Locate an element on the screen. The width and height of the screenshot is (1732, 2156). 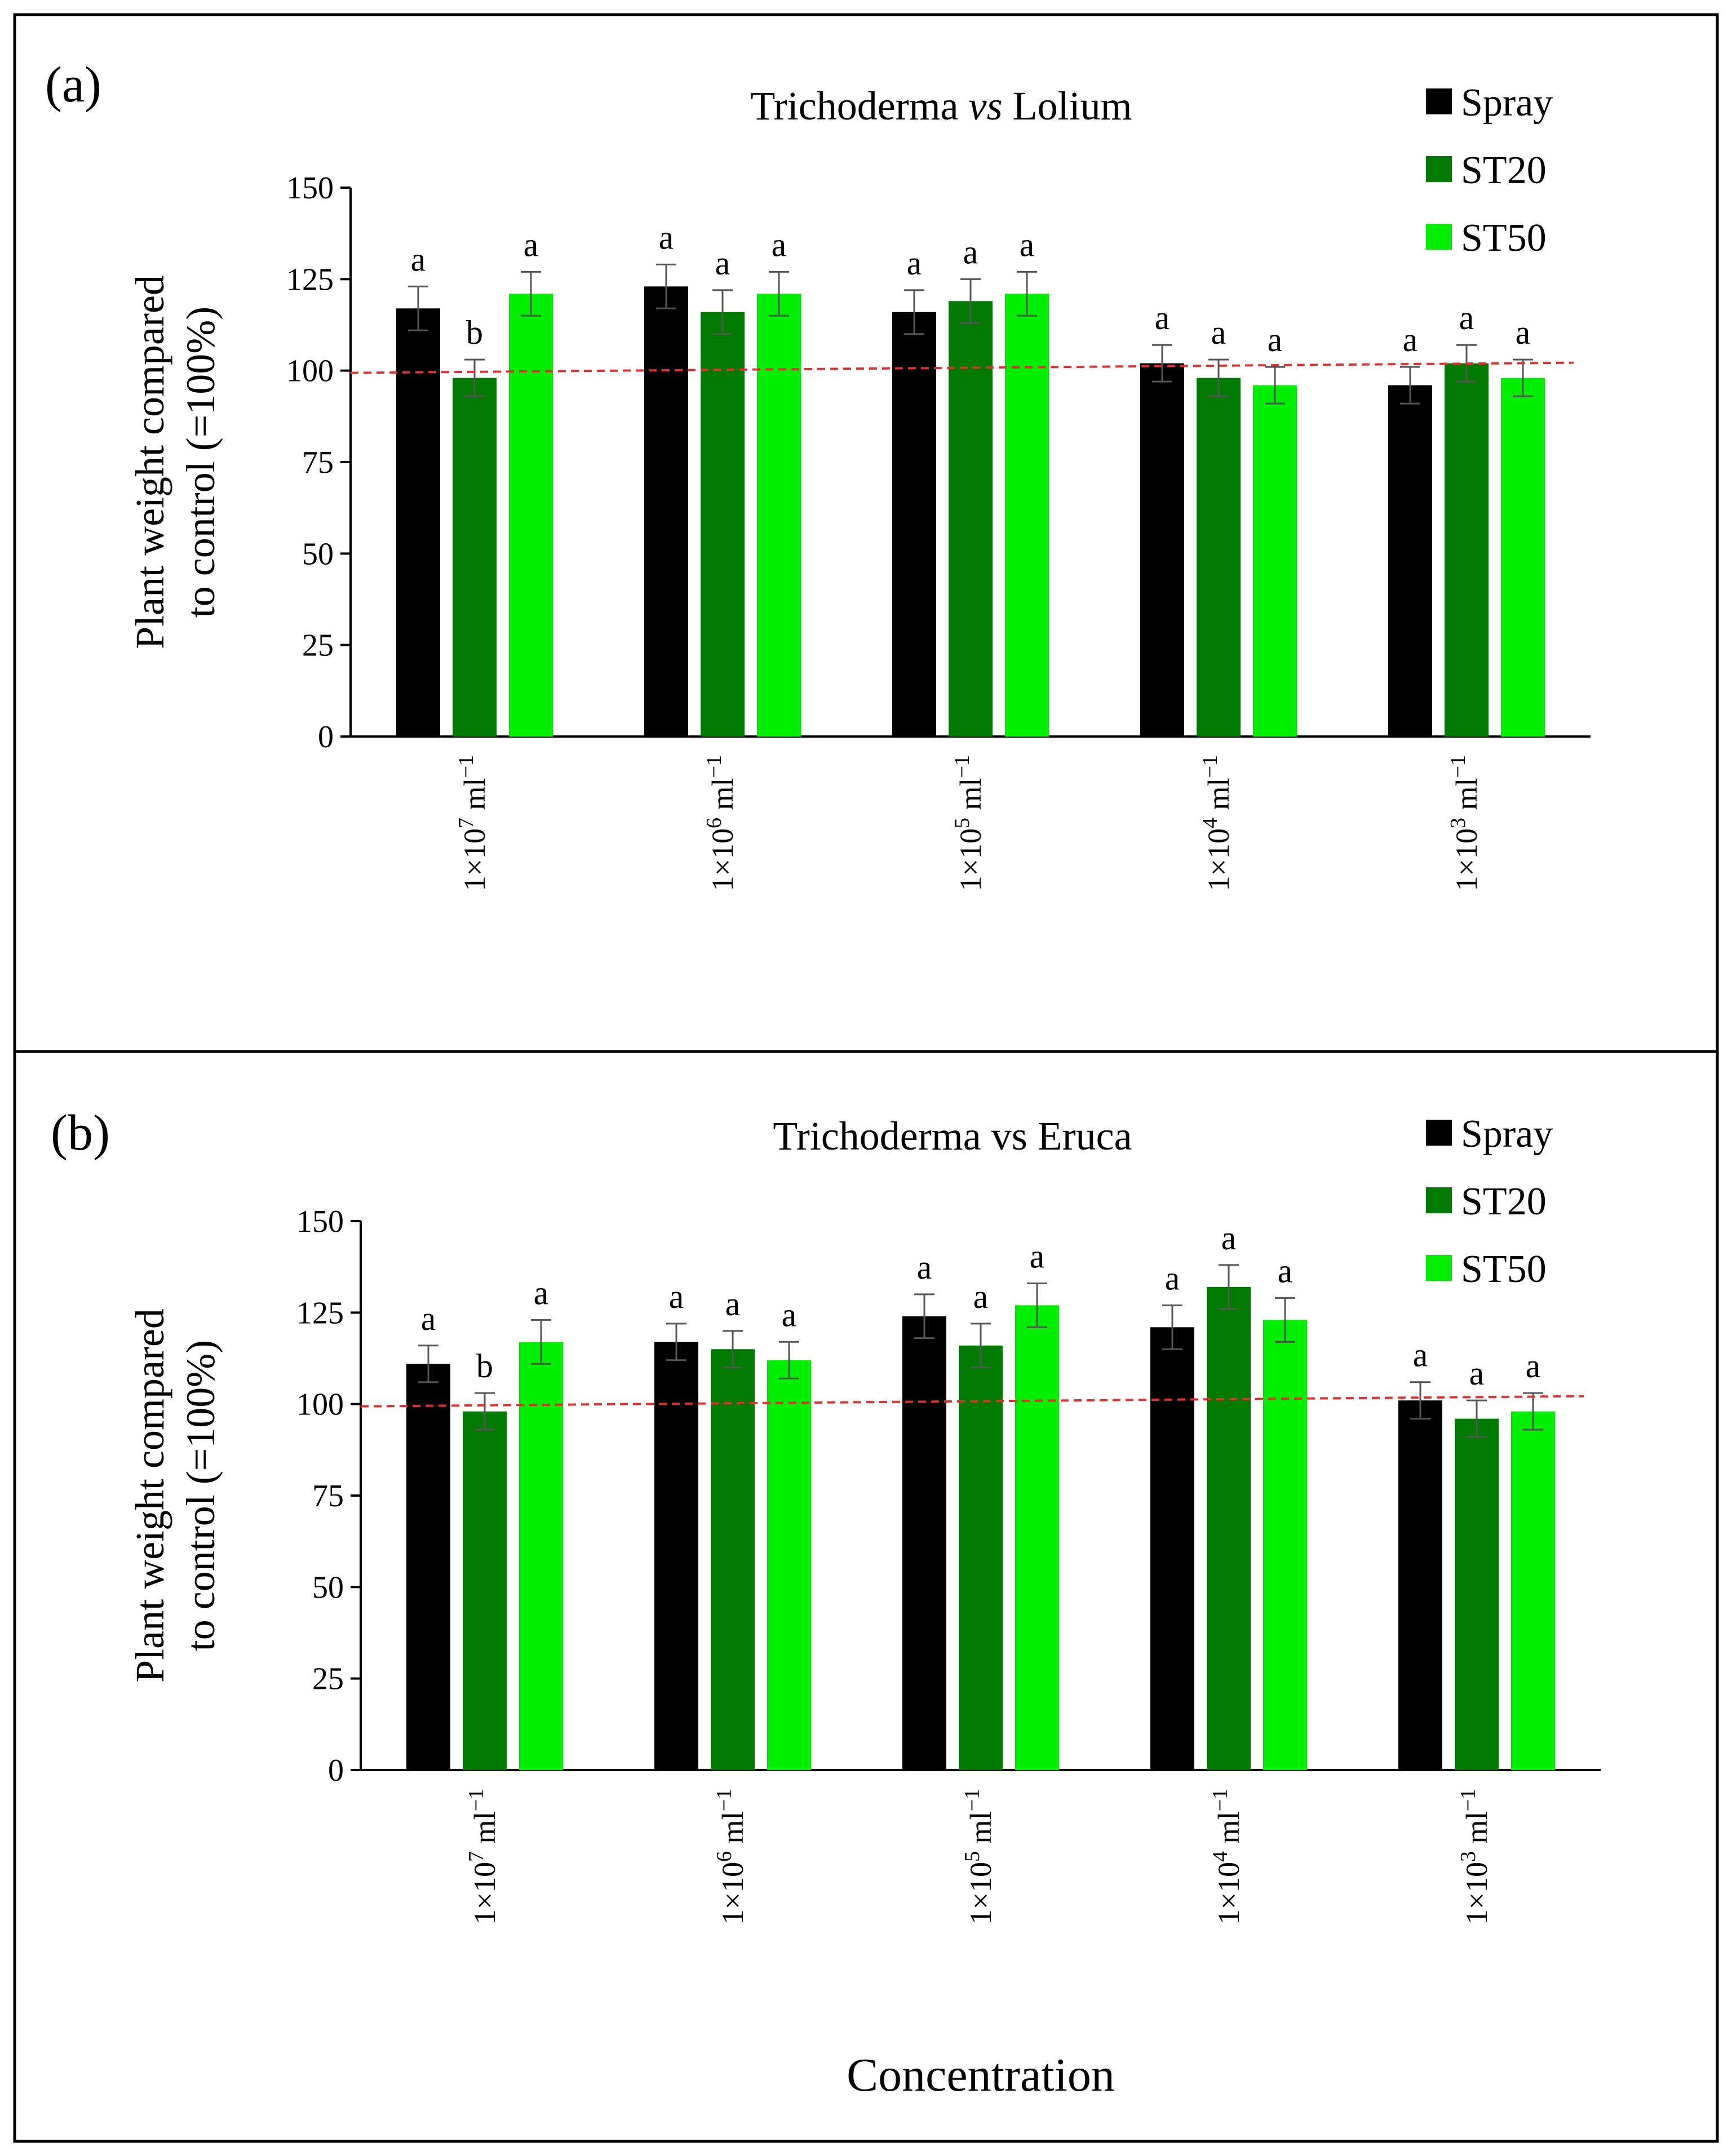
y-tick-label: 125 is located at coordinates (310, 279).